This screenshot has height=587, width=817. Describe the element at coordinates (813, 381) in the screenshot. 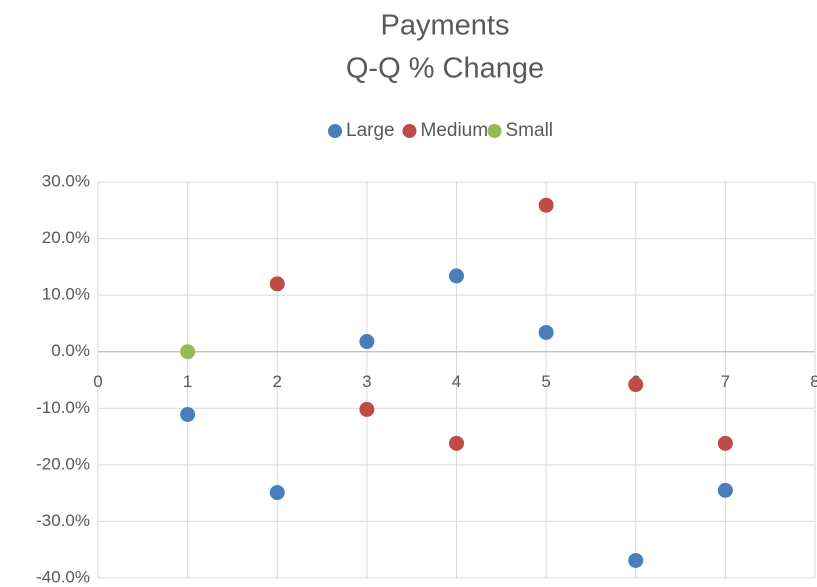

I see `x-tick-label: 8` at that location.